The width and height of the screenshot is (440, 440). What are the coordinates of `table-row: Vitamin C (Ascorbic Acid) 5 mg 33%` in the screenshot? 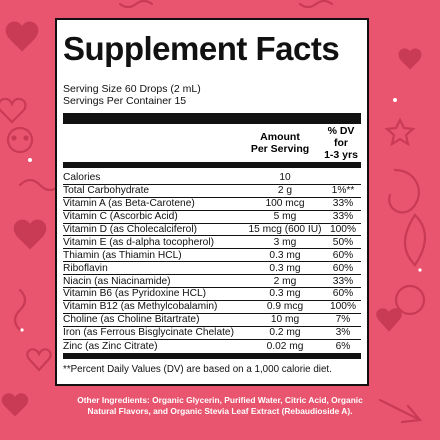 It's located at (212, 217).